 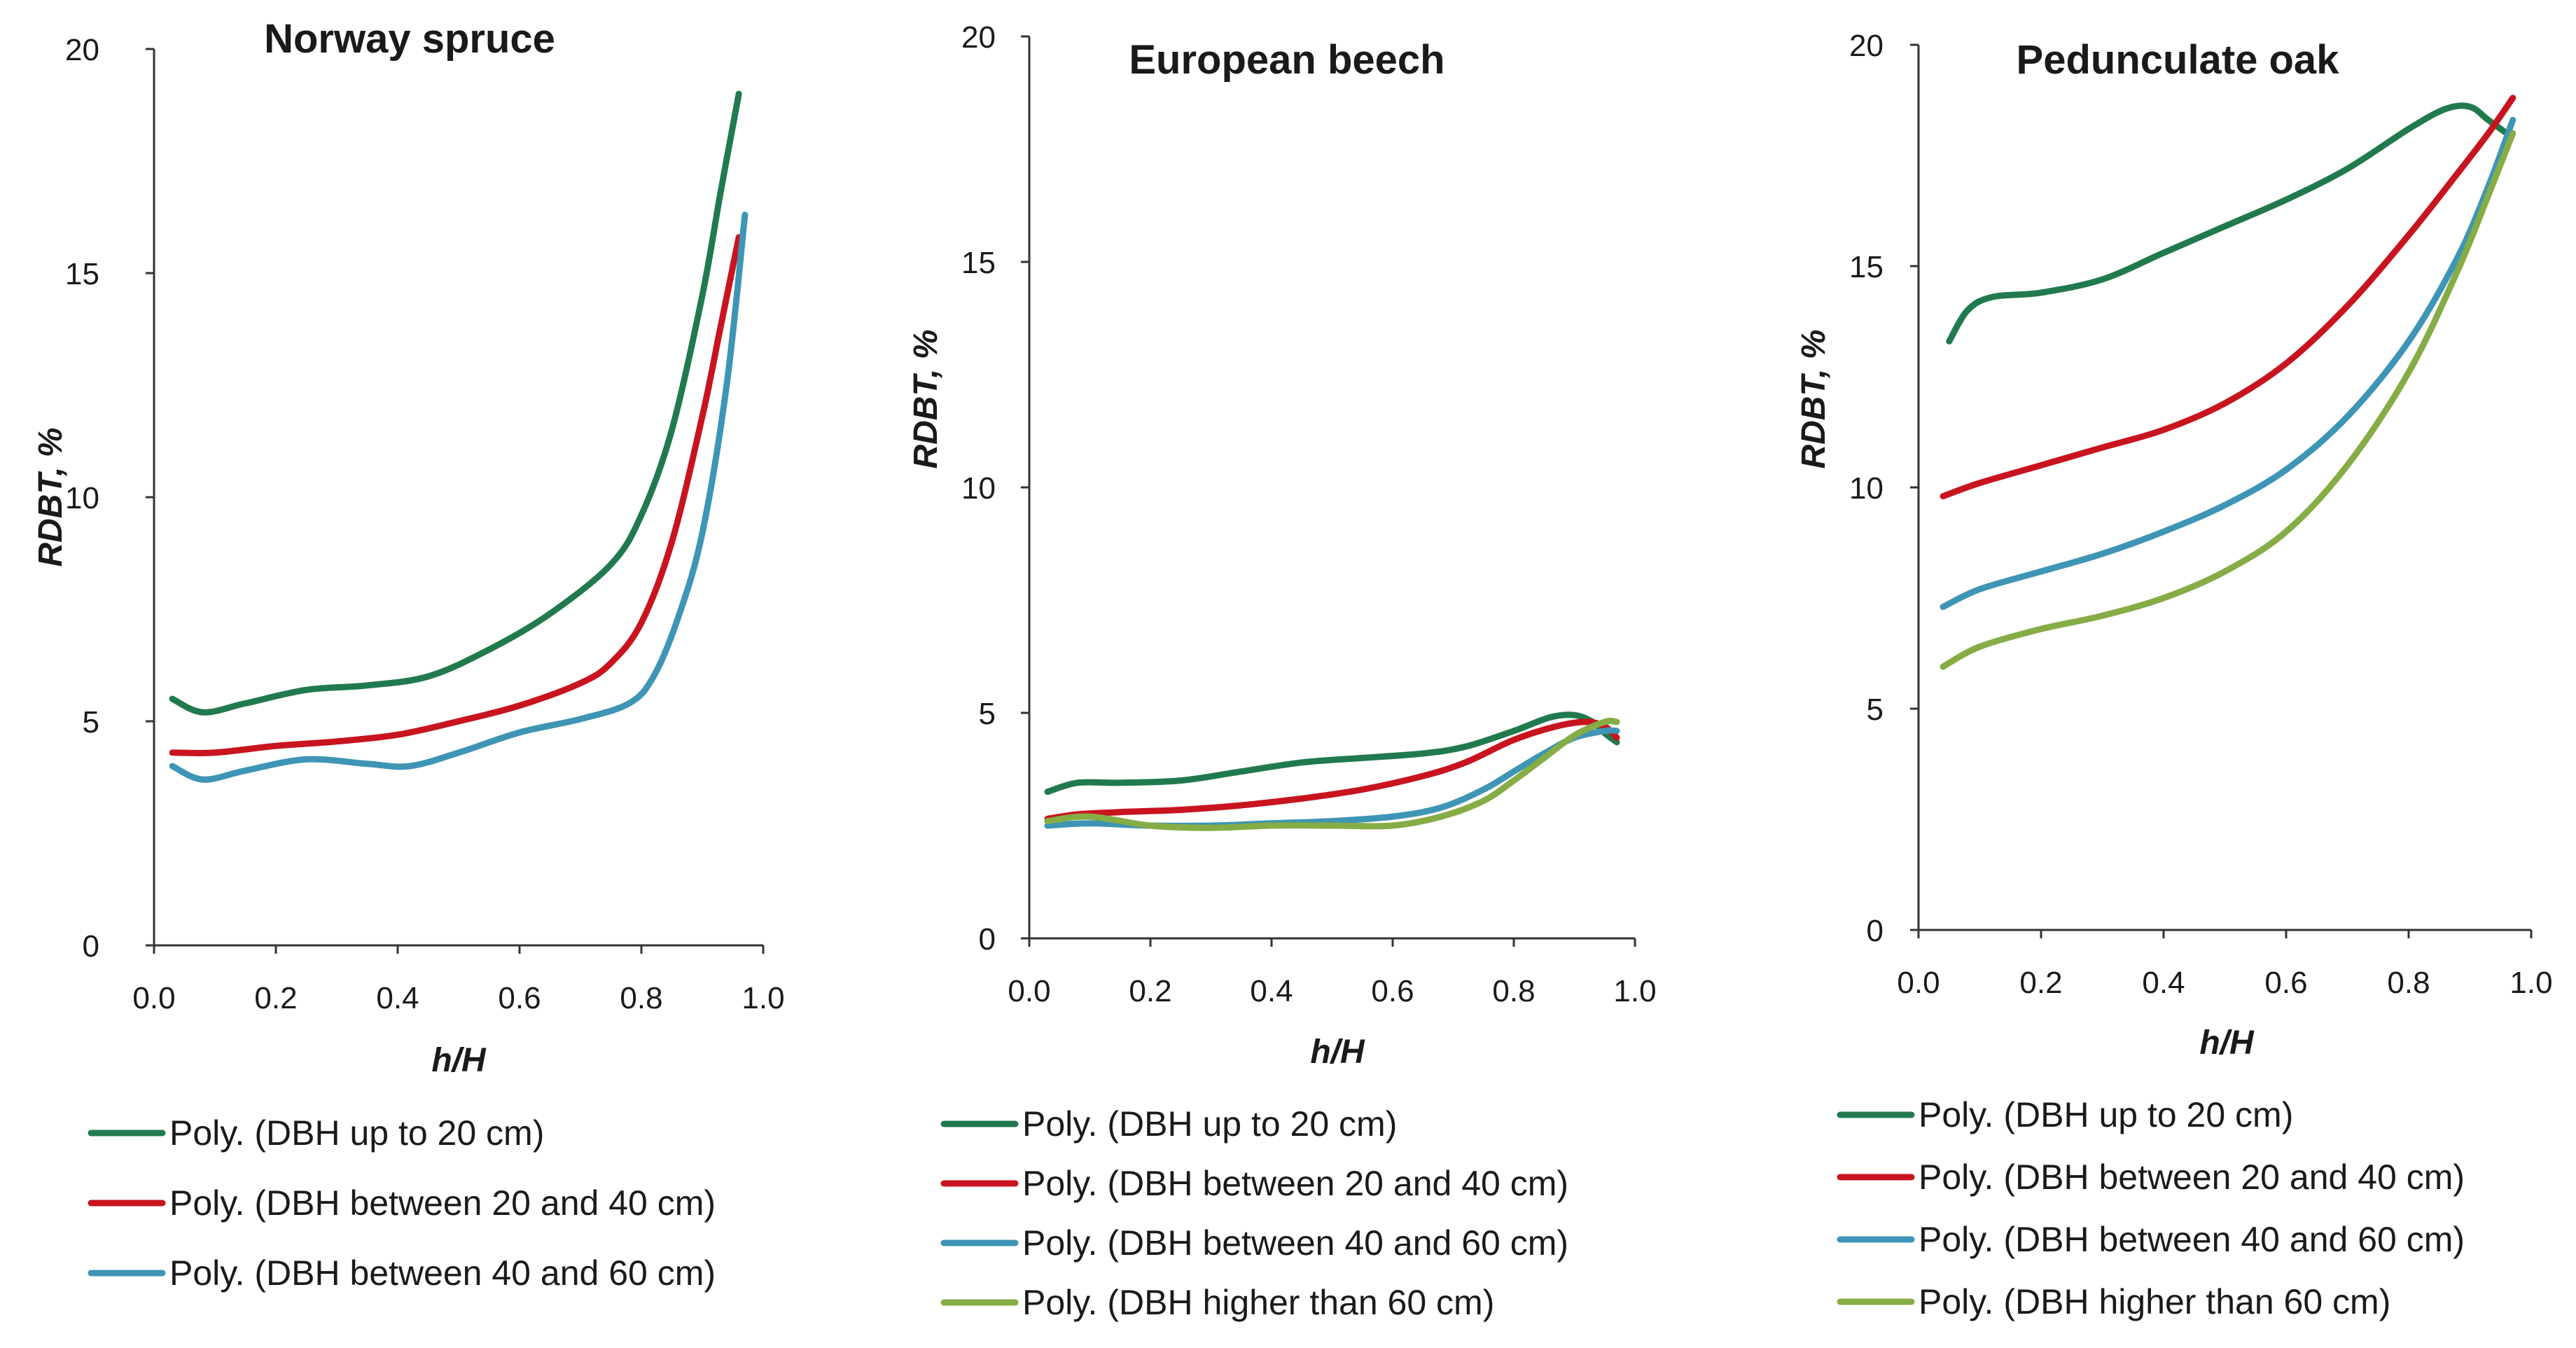 I want to click on panel-title: Norway spruce, so click(x=409, y=39).